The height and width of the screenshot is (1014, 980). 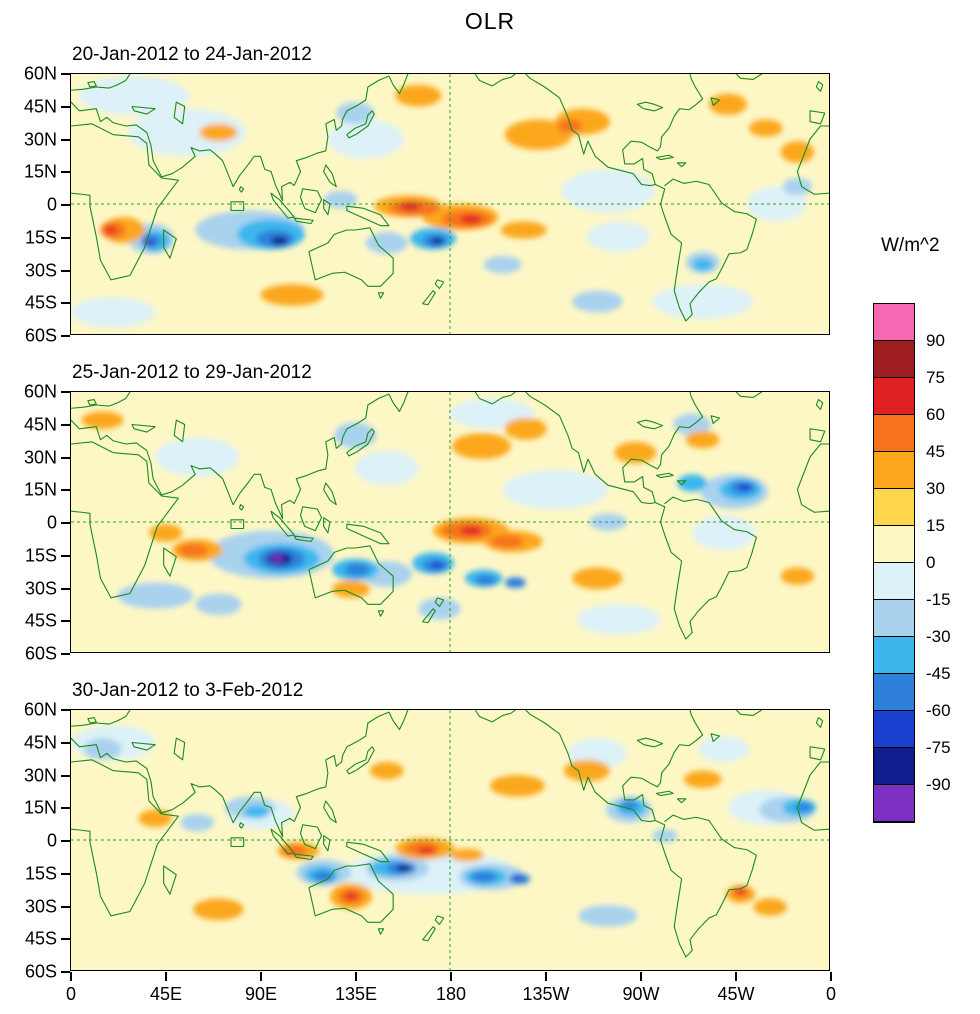 What do you see at coordinates (912, 563) in the screenshot?
I see `colorbar-bar: 90 75 60 45 30 15 0 -15 -30 -45 -60 -75 -90` at bounding box center [912, 563].